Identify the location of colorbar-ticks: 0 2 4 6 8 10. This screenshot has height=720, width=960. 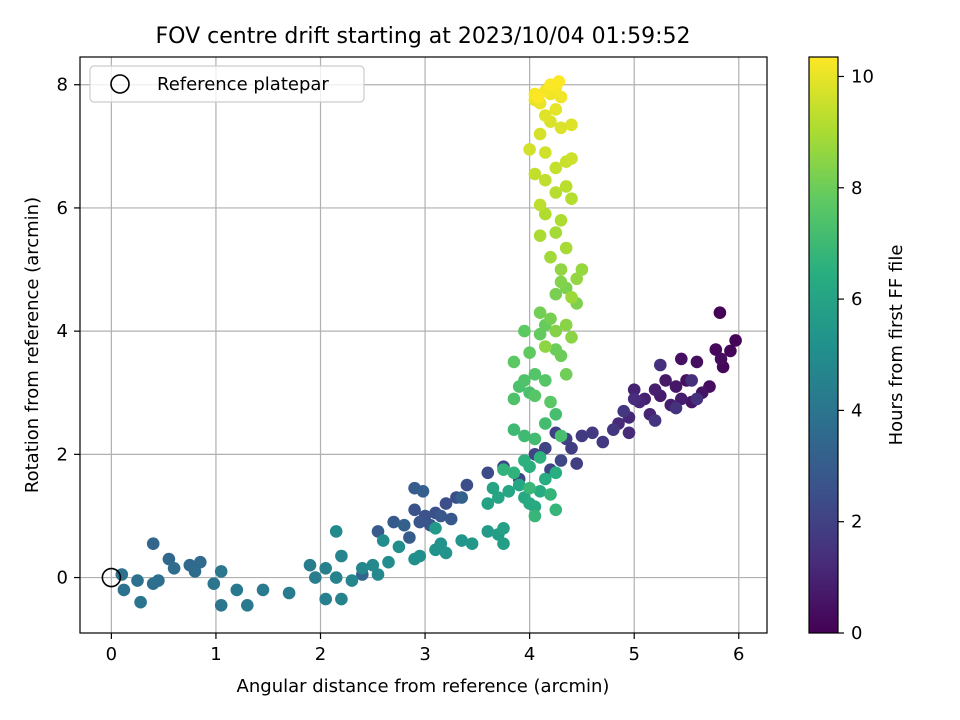
(856, 355).